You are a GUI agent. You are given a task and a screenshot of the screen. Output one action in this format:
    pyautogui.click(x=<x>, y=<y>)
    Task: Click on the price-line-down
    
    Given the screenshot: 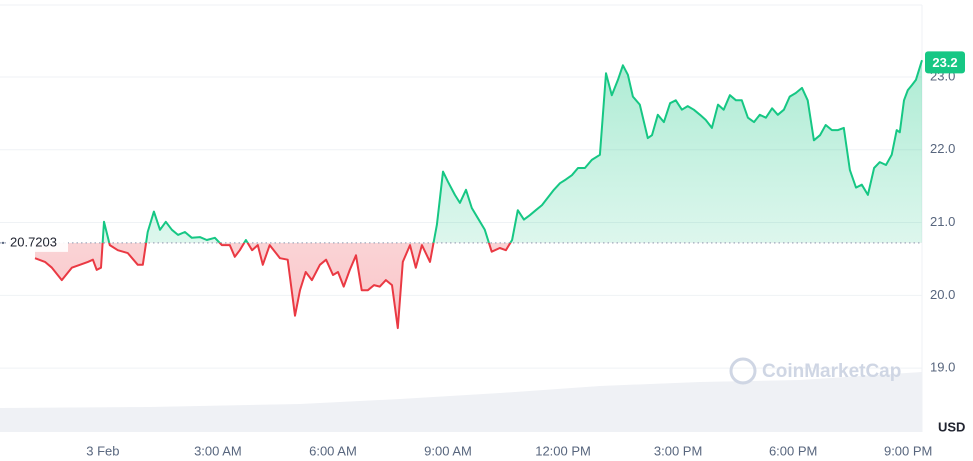 What is the action you would take?
    pyautogui.click(x=273, y=286)
    